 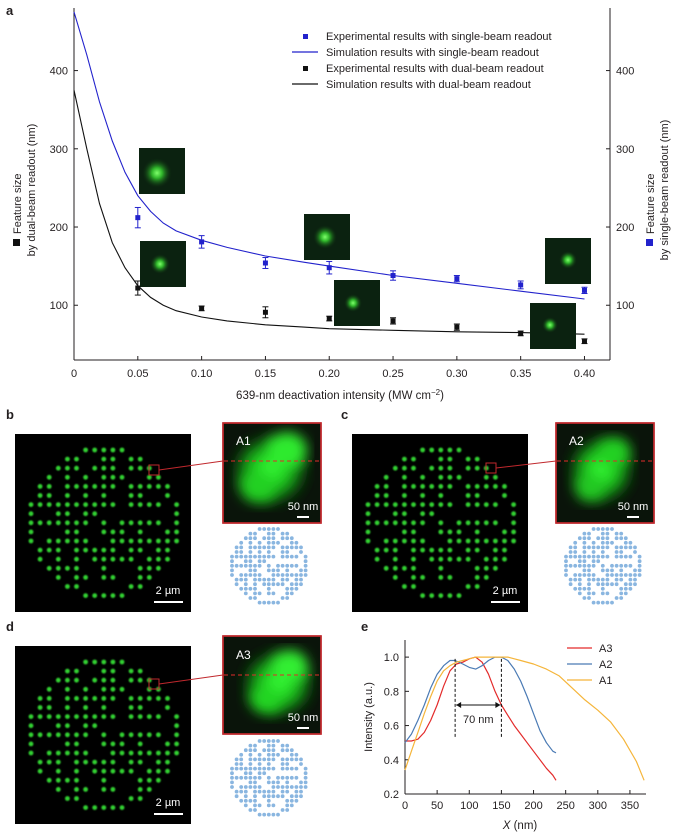 I want to click on e-x-tick-label: 150, so click(x=501, y=806).